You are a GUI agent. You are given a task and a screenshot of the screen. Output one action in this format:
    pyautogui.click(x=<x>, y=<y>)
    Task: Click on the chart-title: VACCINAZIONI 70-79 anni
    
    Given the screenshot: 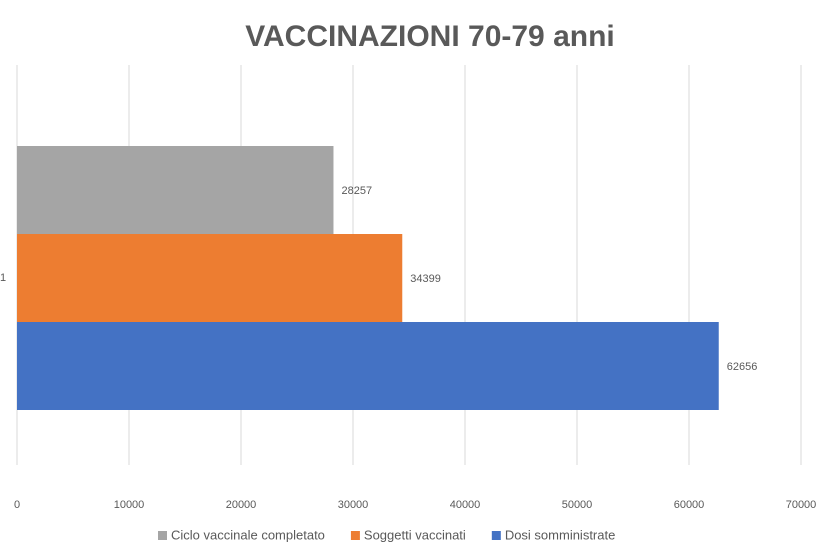 What is the action you would take?
    pyautogui.click(x=430, y=36)
    